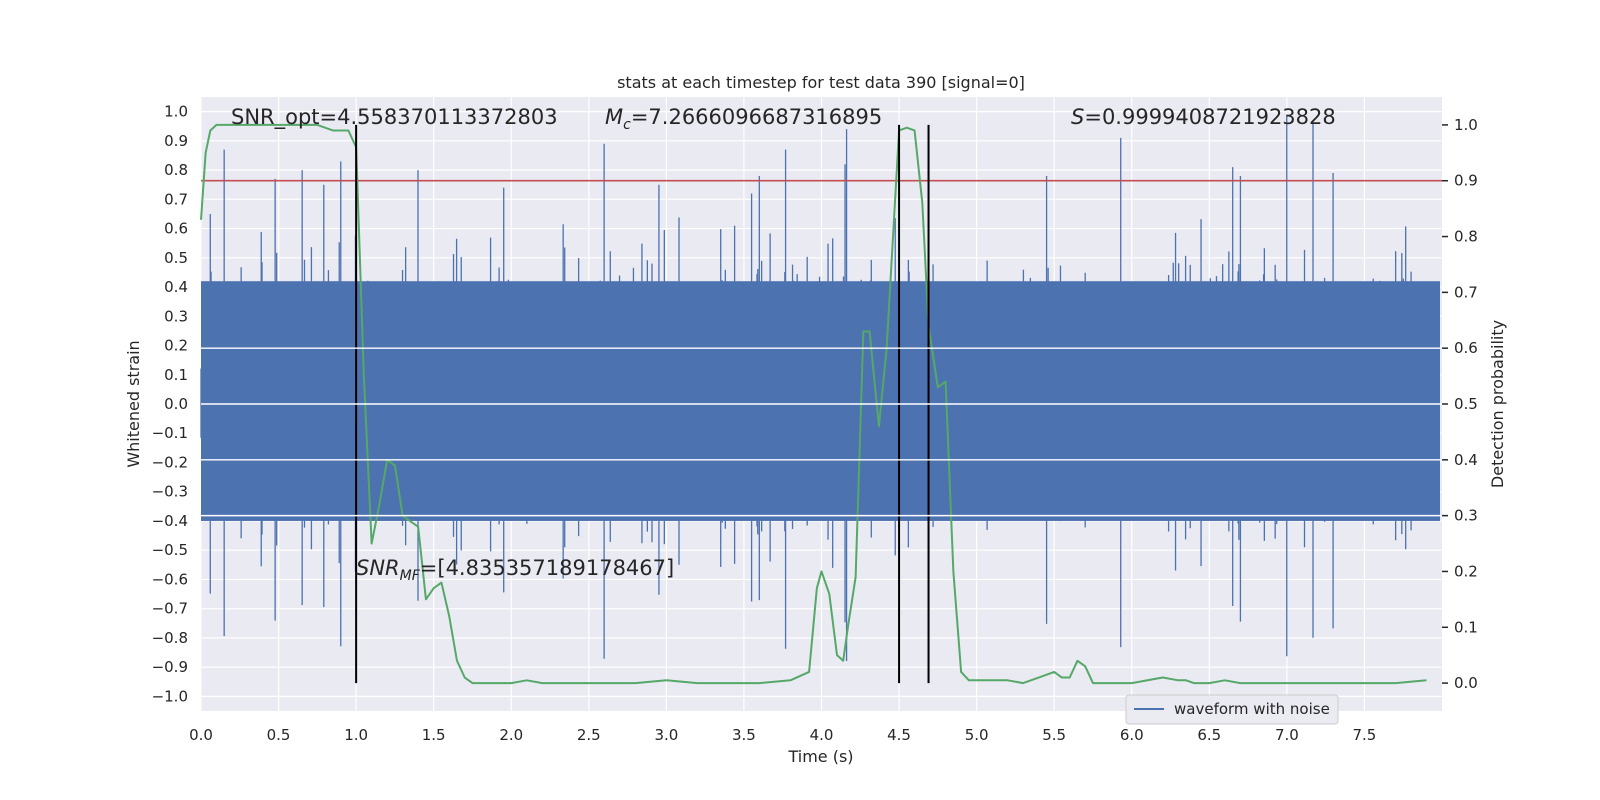 This screenshot has height=800, width=1600. Describe the element at coordinates (170, 433) in the screenshot. I see `y-left-tick-label: −0.1` at that location.